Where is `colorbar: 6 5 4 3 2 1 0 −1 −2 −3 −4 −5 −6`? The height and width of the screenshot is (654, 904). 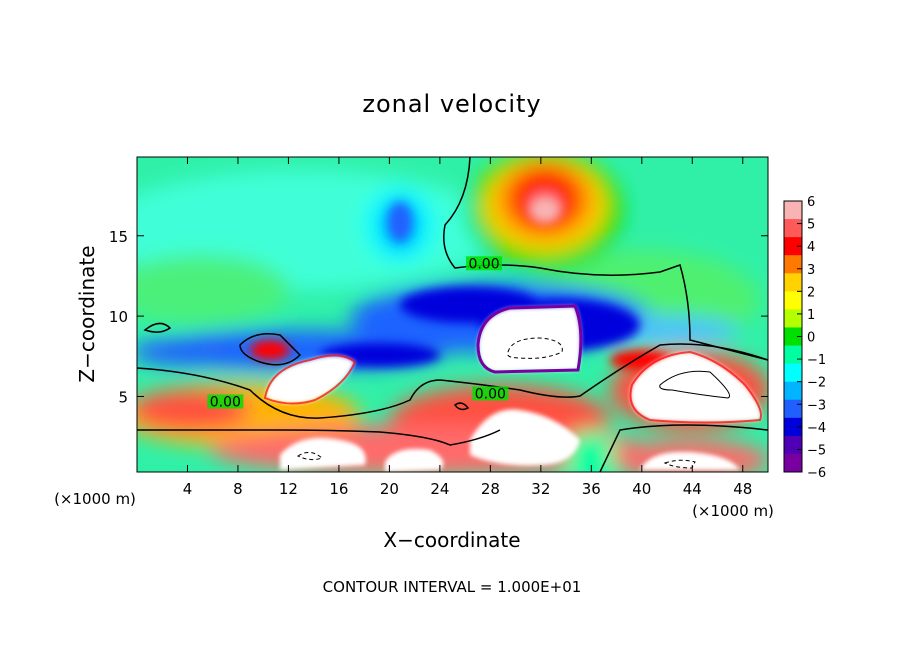
colorbar: 6 5 4 3 2 1 0 −1 −2 −3 −4 −5 −6 is located at coordinates (804, 338).